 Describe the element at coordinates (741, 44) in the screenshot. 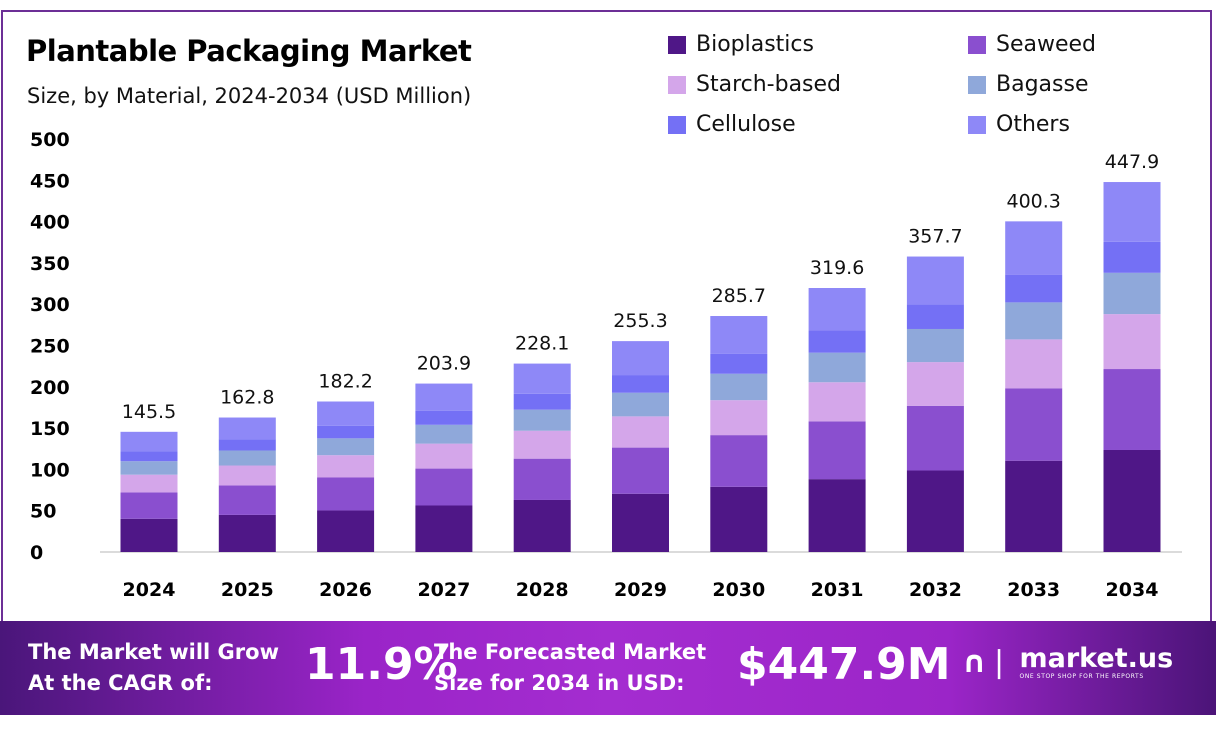

I see `legend-item-bioplastics: Bioplastics` at that location.